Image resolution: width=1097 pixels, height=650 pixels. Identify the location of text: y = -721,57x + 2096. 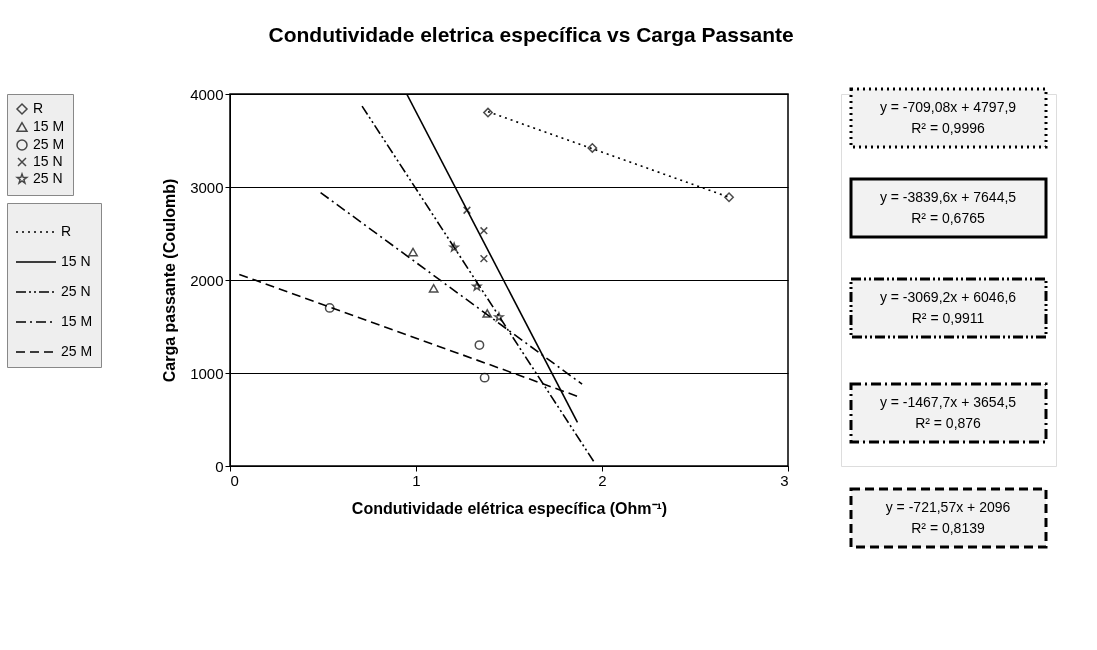
(948, 507).